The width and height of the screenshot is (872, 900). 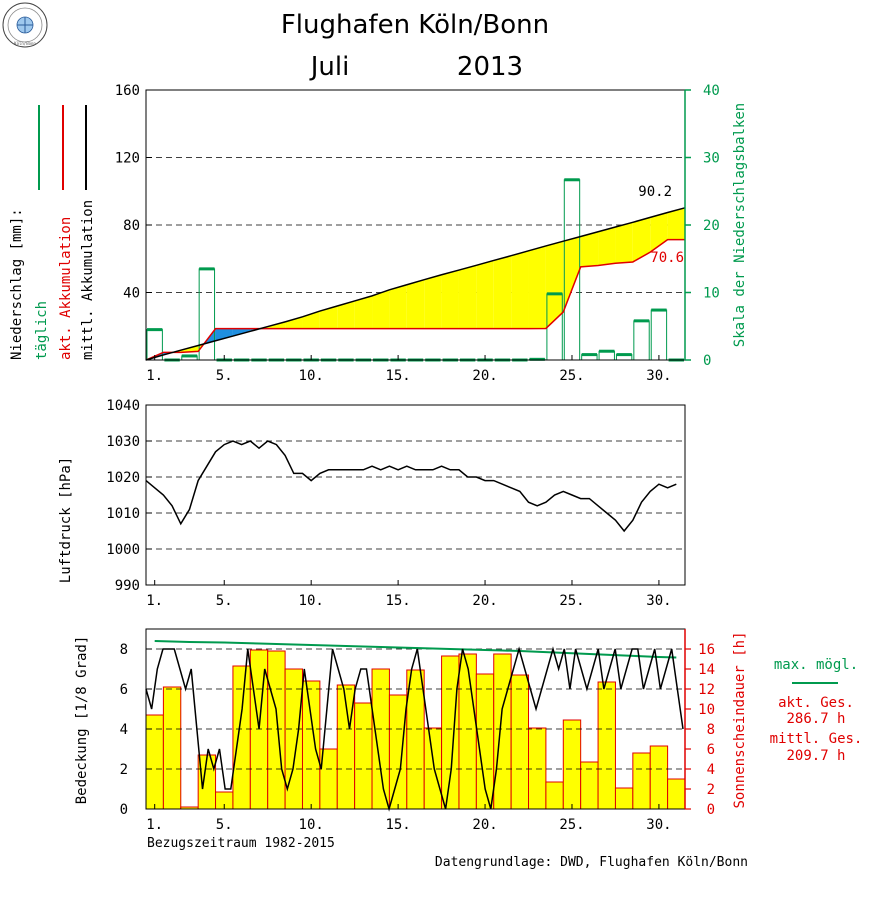 I want to click on precip-accum-lines, so click(x=415, y=284).